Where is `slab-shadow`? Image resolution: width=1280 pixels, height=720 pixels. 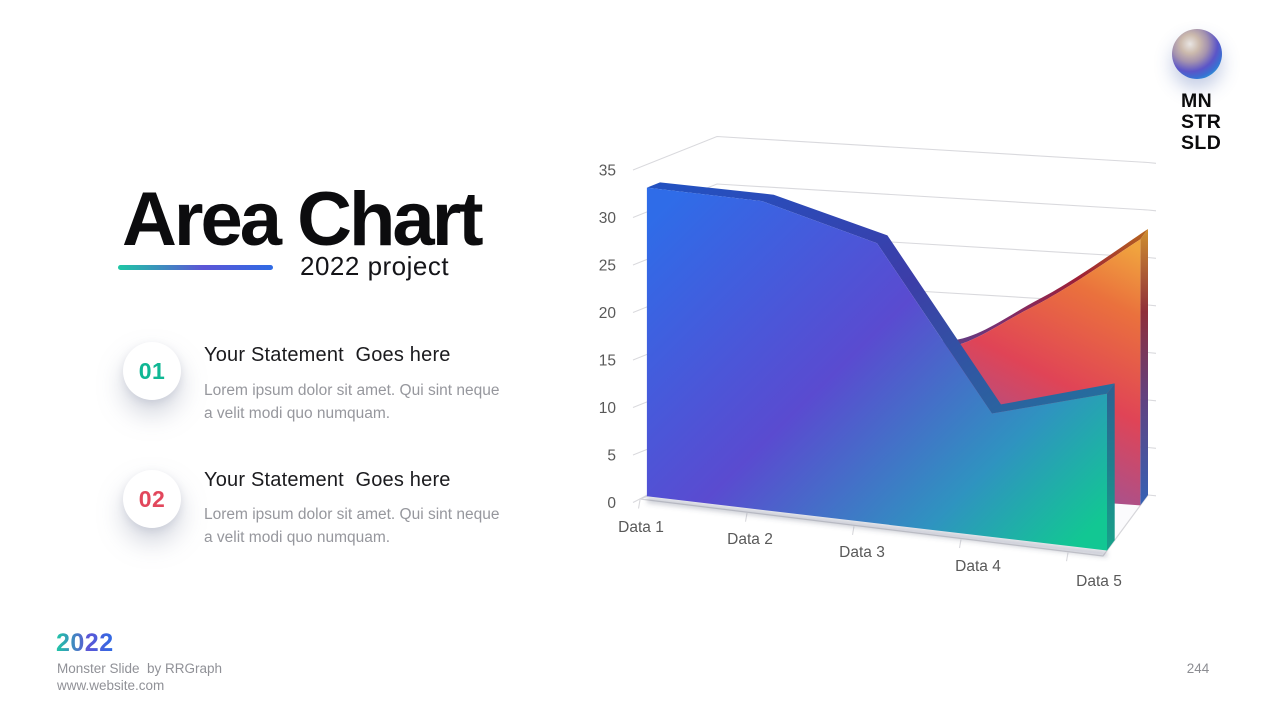
slab-shadow is located at coordinates (877, 527).